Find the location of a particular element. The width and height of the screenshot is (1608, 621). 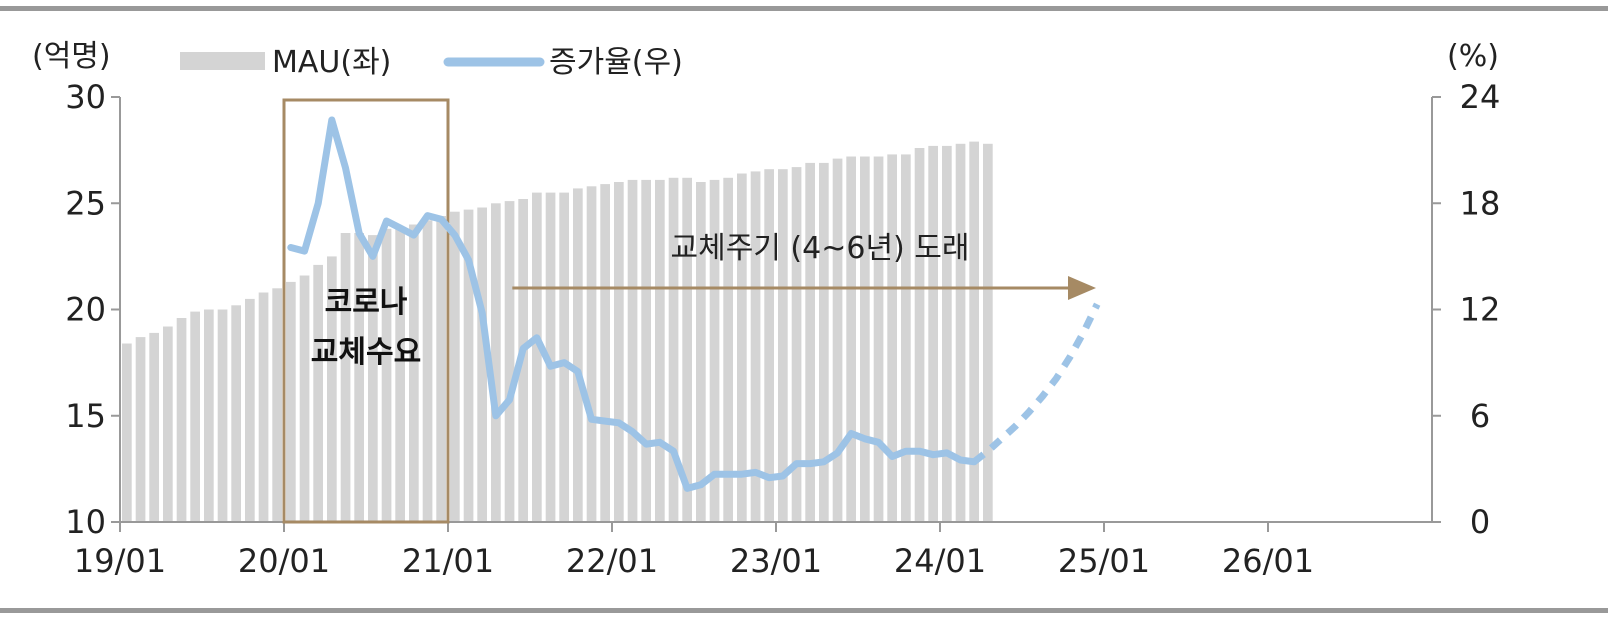

left-axis-unit: (억명) is located at coordinates (71, 56).